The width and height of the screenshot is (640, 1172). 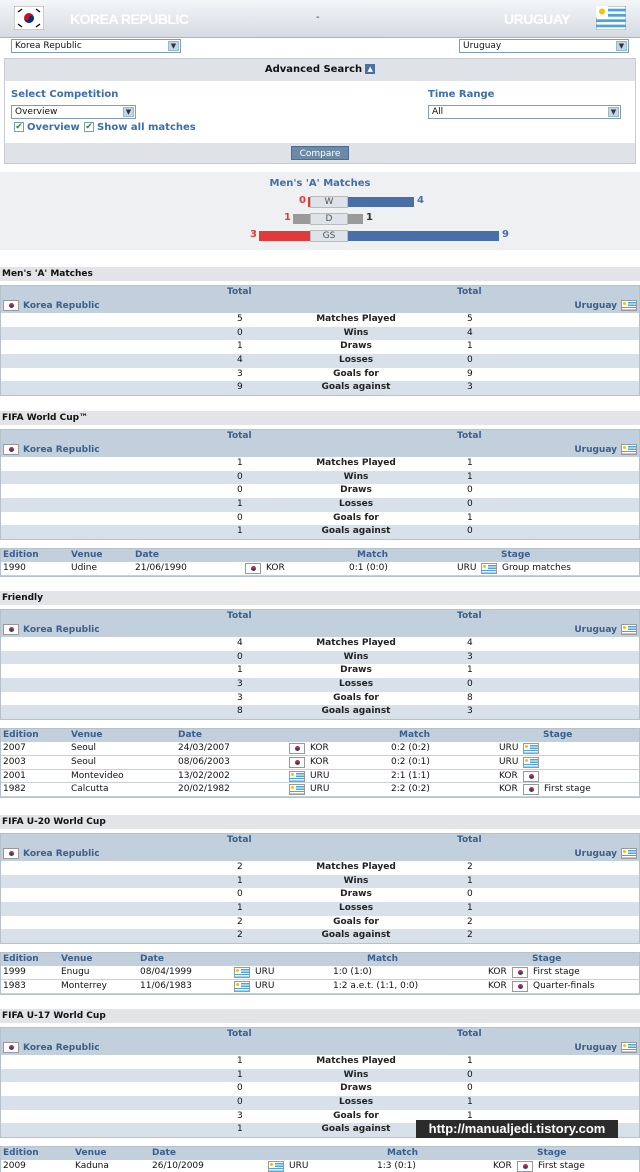 I want to click on stats-row: 2 Goals for 2, so click(x=320, y=922).